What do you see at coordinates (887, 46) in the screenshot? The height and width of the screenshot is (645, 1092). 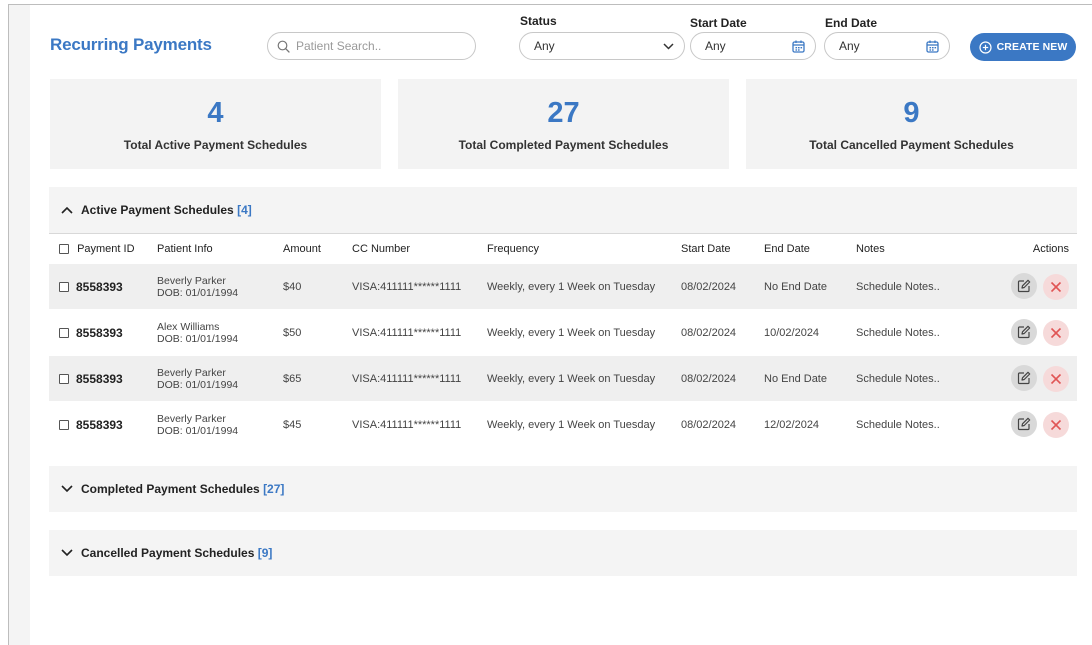 I see `end-date-input: Any` at bounding box center [887, 46].